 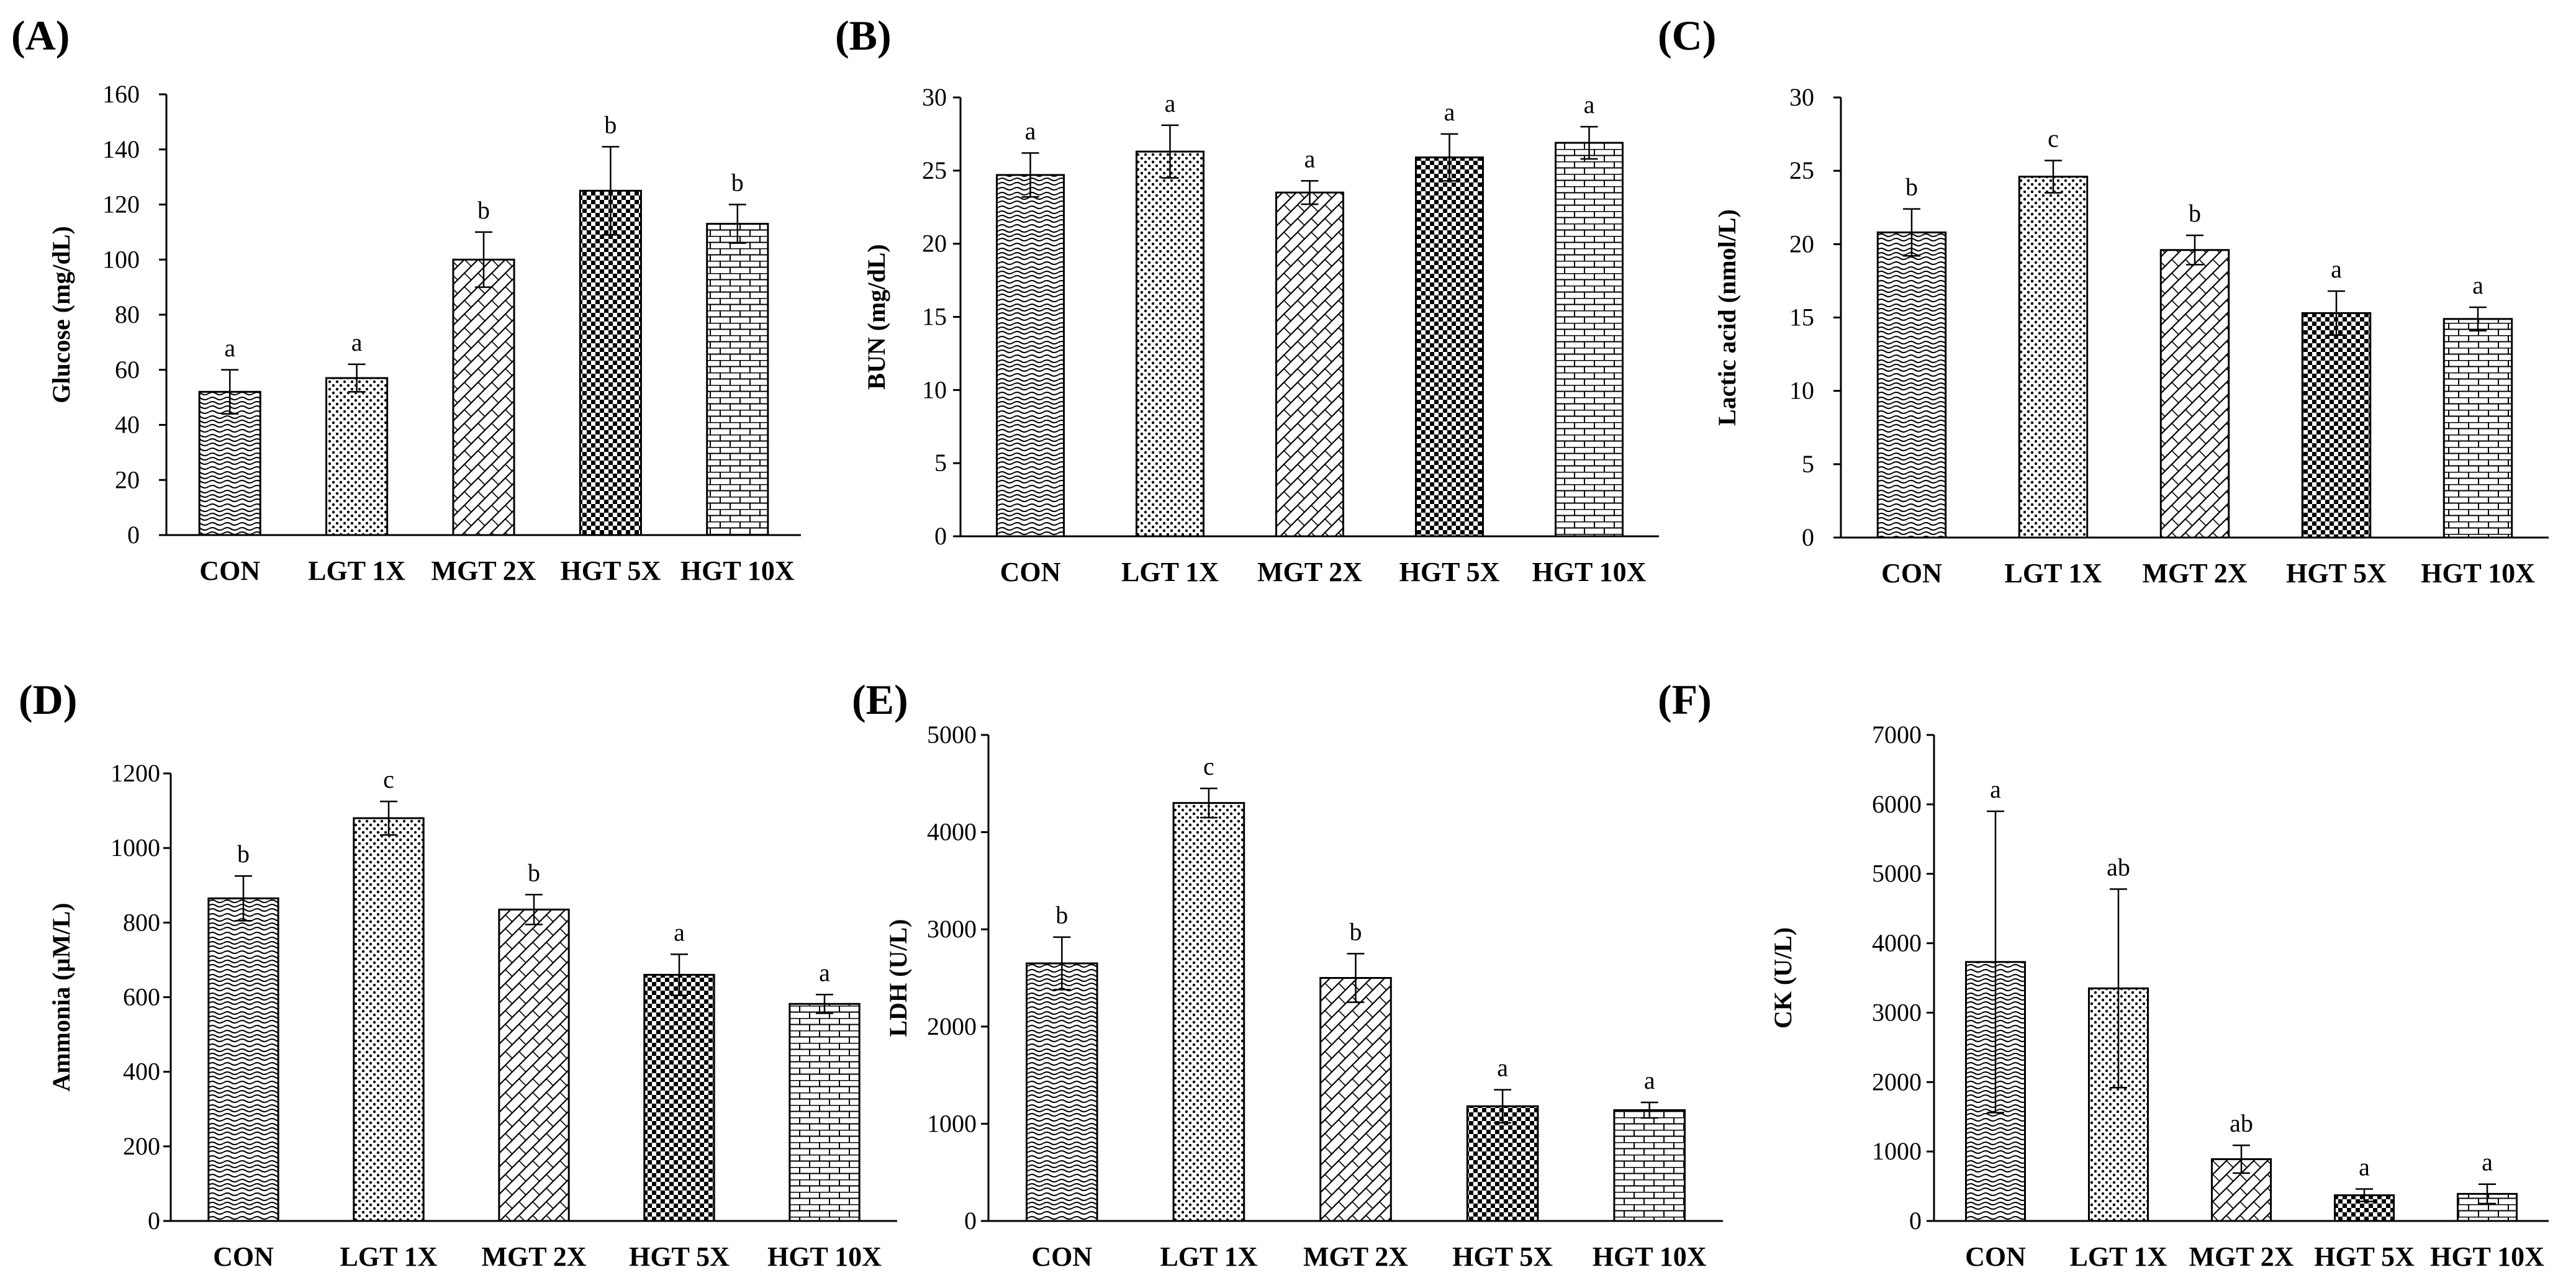 I want to click on panel-d-xtick-hgt-5x: HGT 5X, so click(x=679, y=1256).